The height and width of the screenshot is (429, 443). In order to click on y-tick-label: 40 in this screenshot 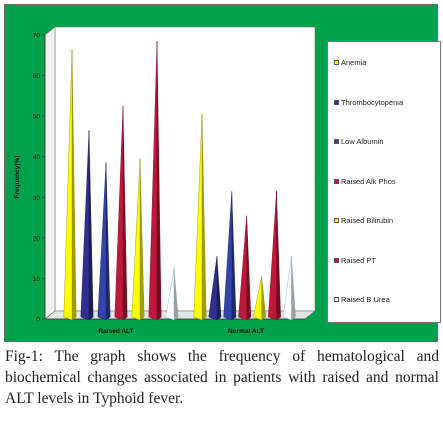, I will do `click(37, 157)`.